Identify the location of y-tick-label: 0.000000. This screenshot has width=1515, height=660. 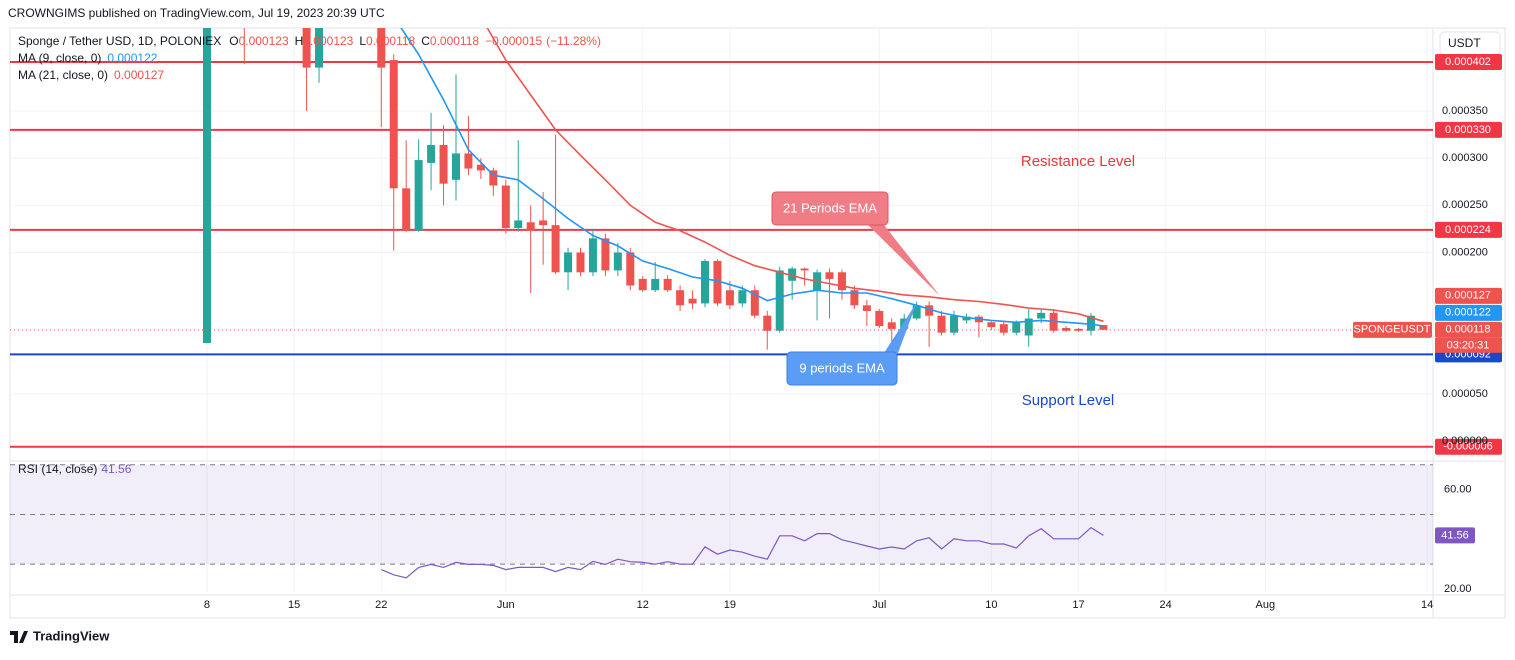
(1465, 441).